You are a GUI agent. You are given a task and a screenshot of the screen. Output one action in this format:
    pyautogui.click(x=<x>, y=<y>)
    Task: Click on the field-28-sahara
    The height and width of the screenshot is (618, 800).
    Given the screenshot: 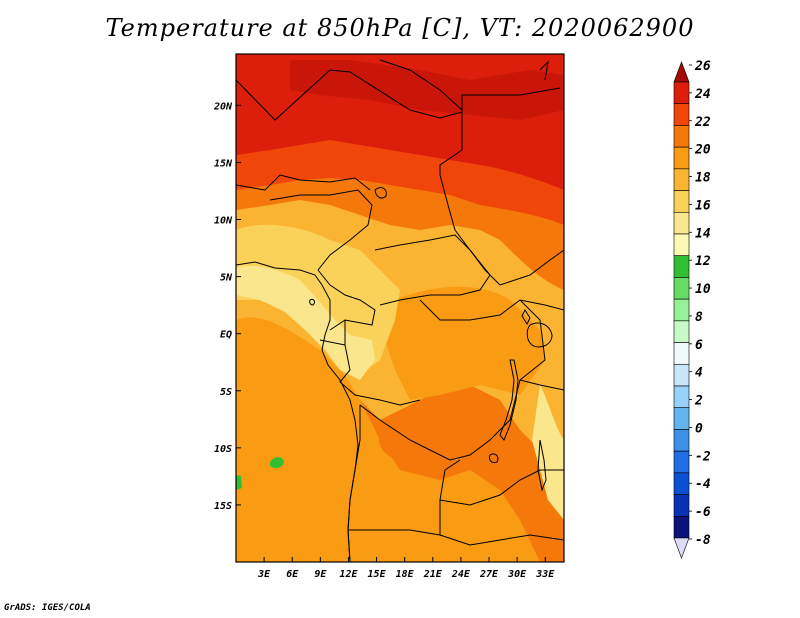 What is the action you would take?
    pyautogui.click(x=427, y=90)
    